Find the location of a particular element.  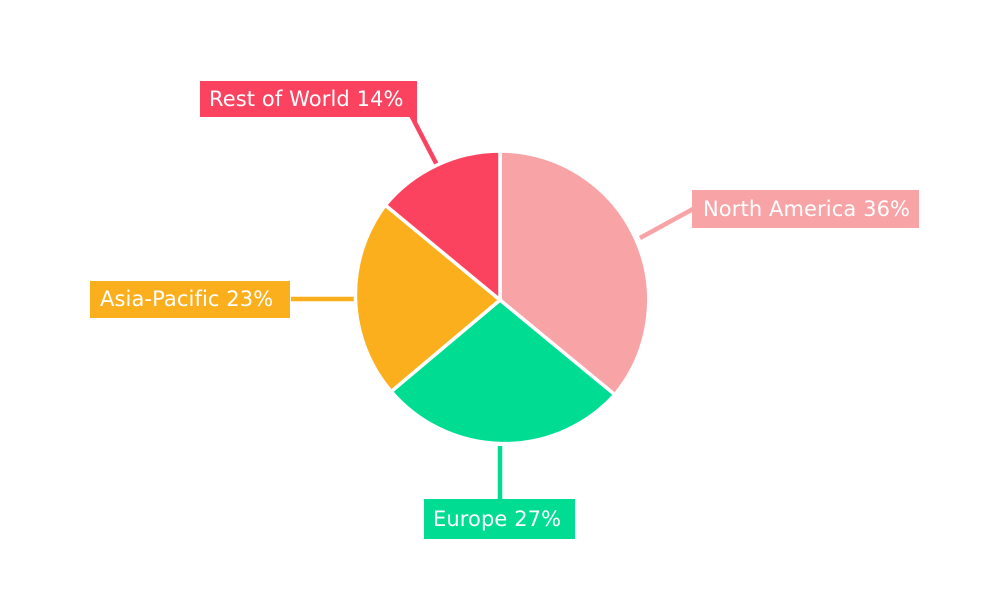

pie-label-north-america: North America 36% is located at coordinates (805, 209).